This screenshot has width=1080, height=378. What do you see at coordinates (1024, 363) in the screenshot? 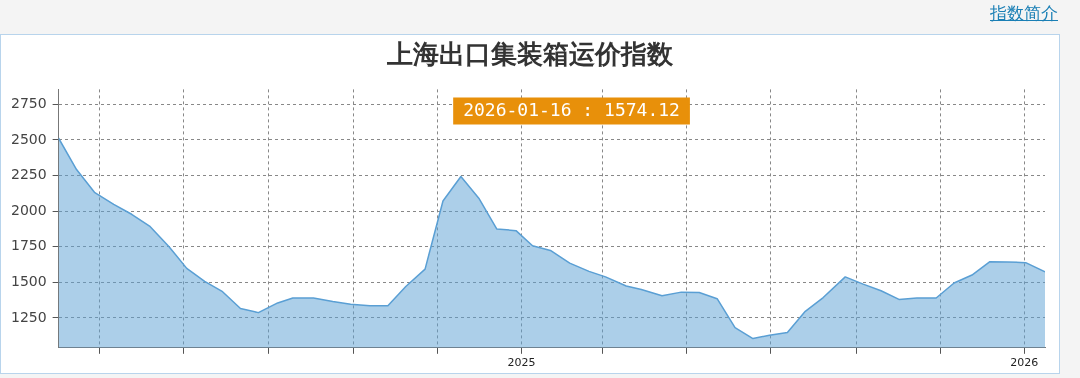
I see `x-tick-label: 2026` at bounding box center [1024, 363].